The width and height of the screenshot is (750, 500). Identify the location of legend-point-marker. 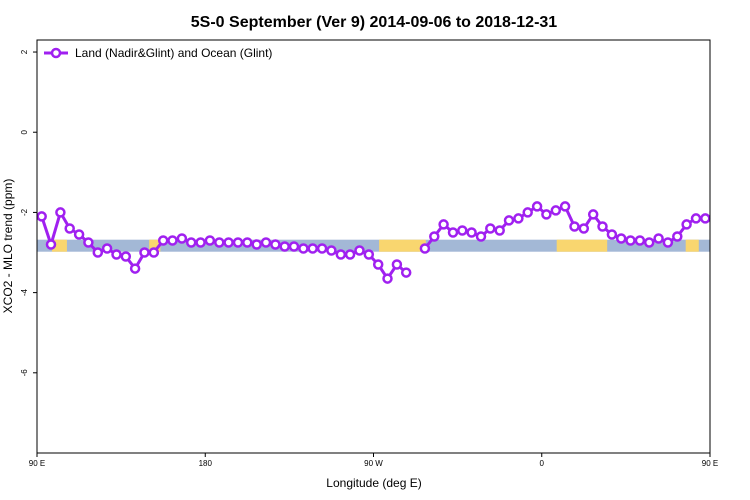
(56, 53).